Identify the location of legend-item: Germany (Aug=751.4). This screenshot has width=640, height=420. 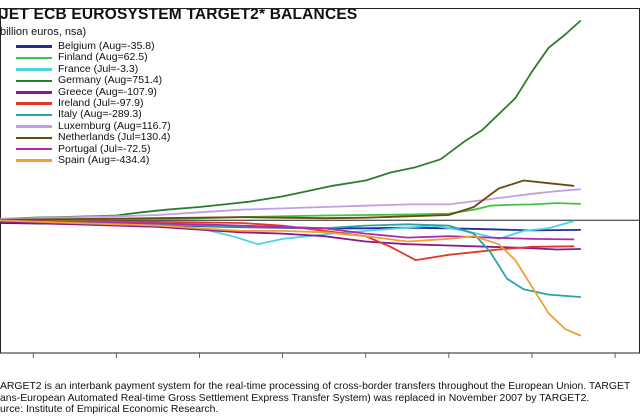
(93, 80).